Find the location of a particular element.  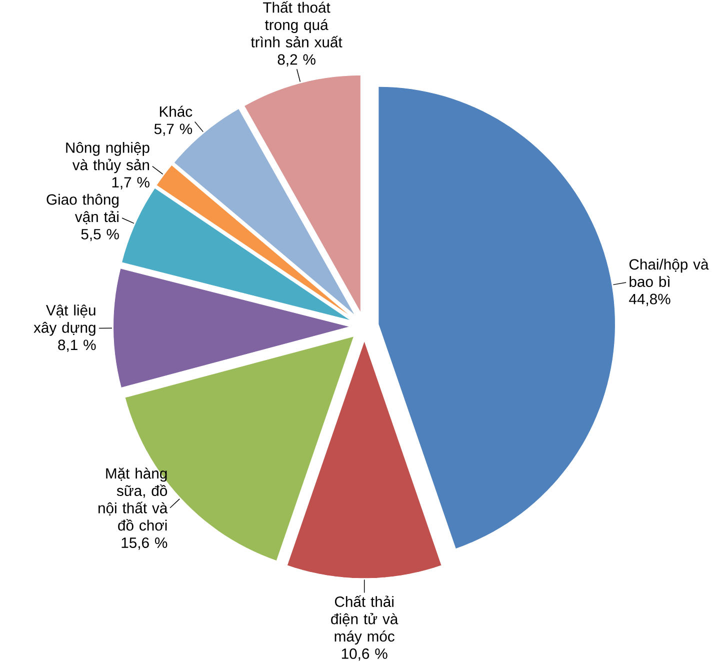

data-label: 8,1 % is located at coordinates (77, 346).